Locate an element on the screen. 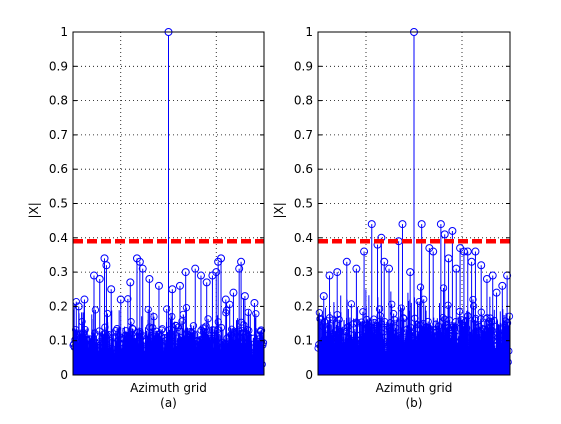  y-tick-label: 0 is located at coordinates (64, 375).